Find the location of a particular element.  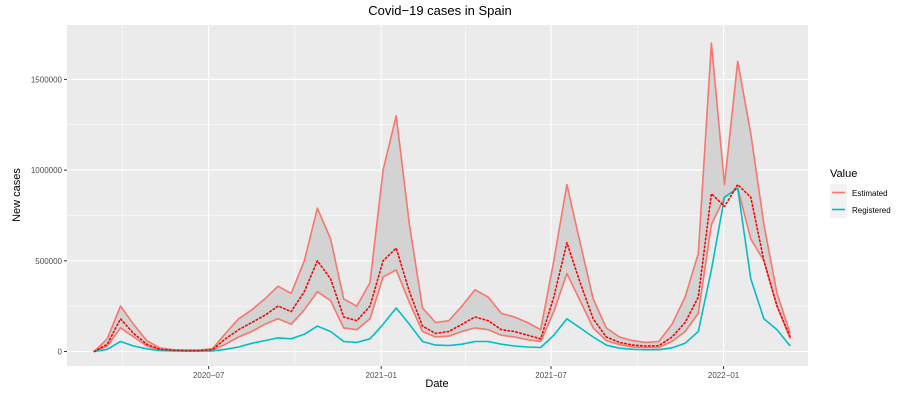

x-tick-label: 2020−07 is located at coordinates (209, 375).